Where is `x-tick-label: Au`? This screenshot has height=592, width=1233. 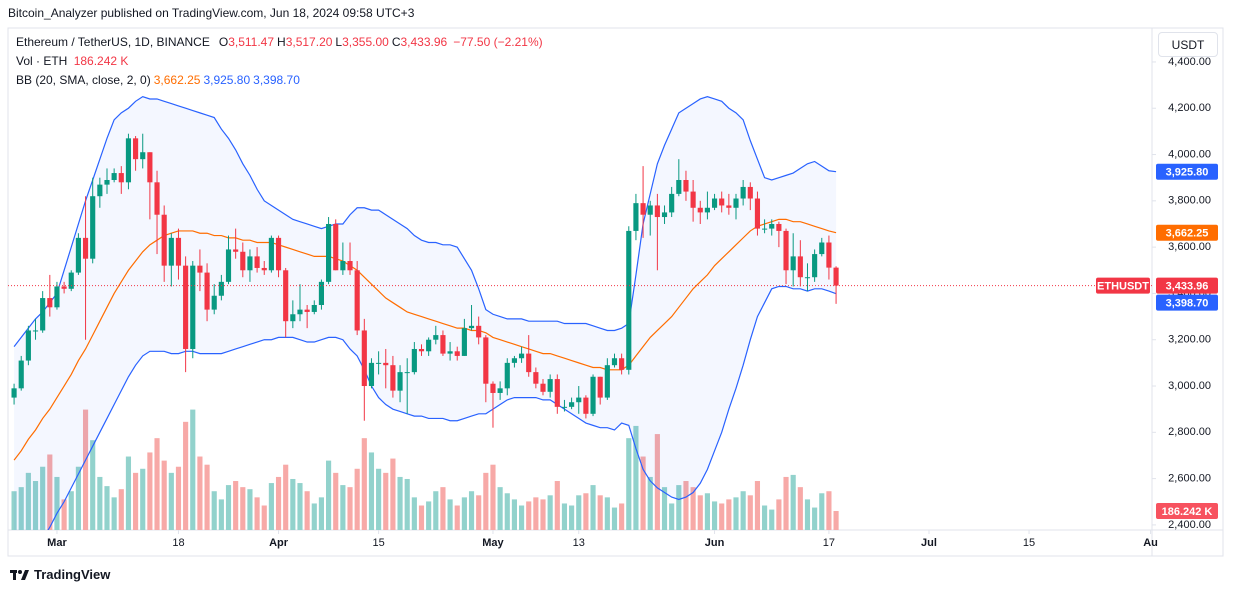
x-tick-label: Au is located at coordinates (1150, 543).